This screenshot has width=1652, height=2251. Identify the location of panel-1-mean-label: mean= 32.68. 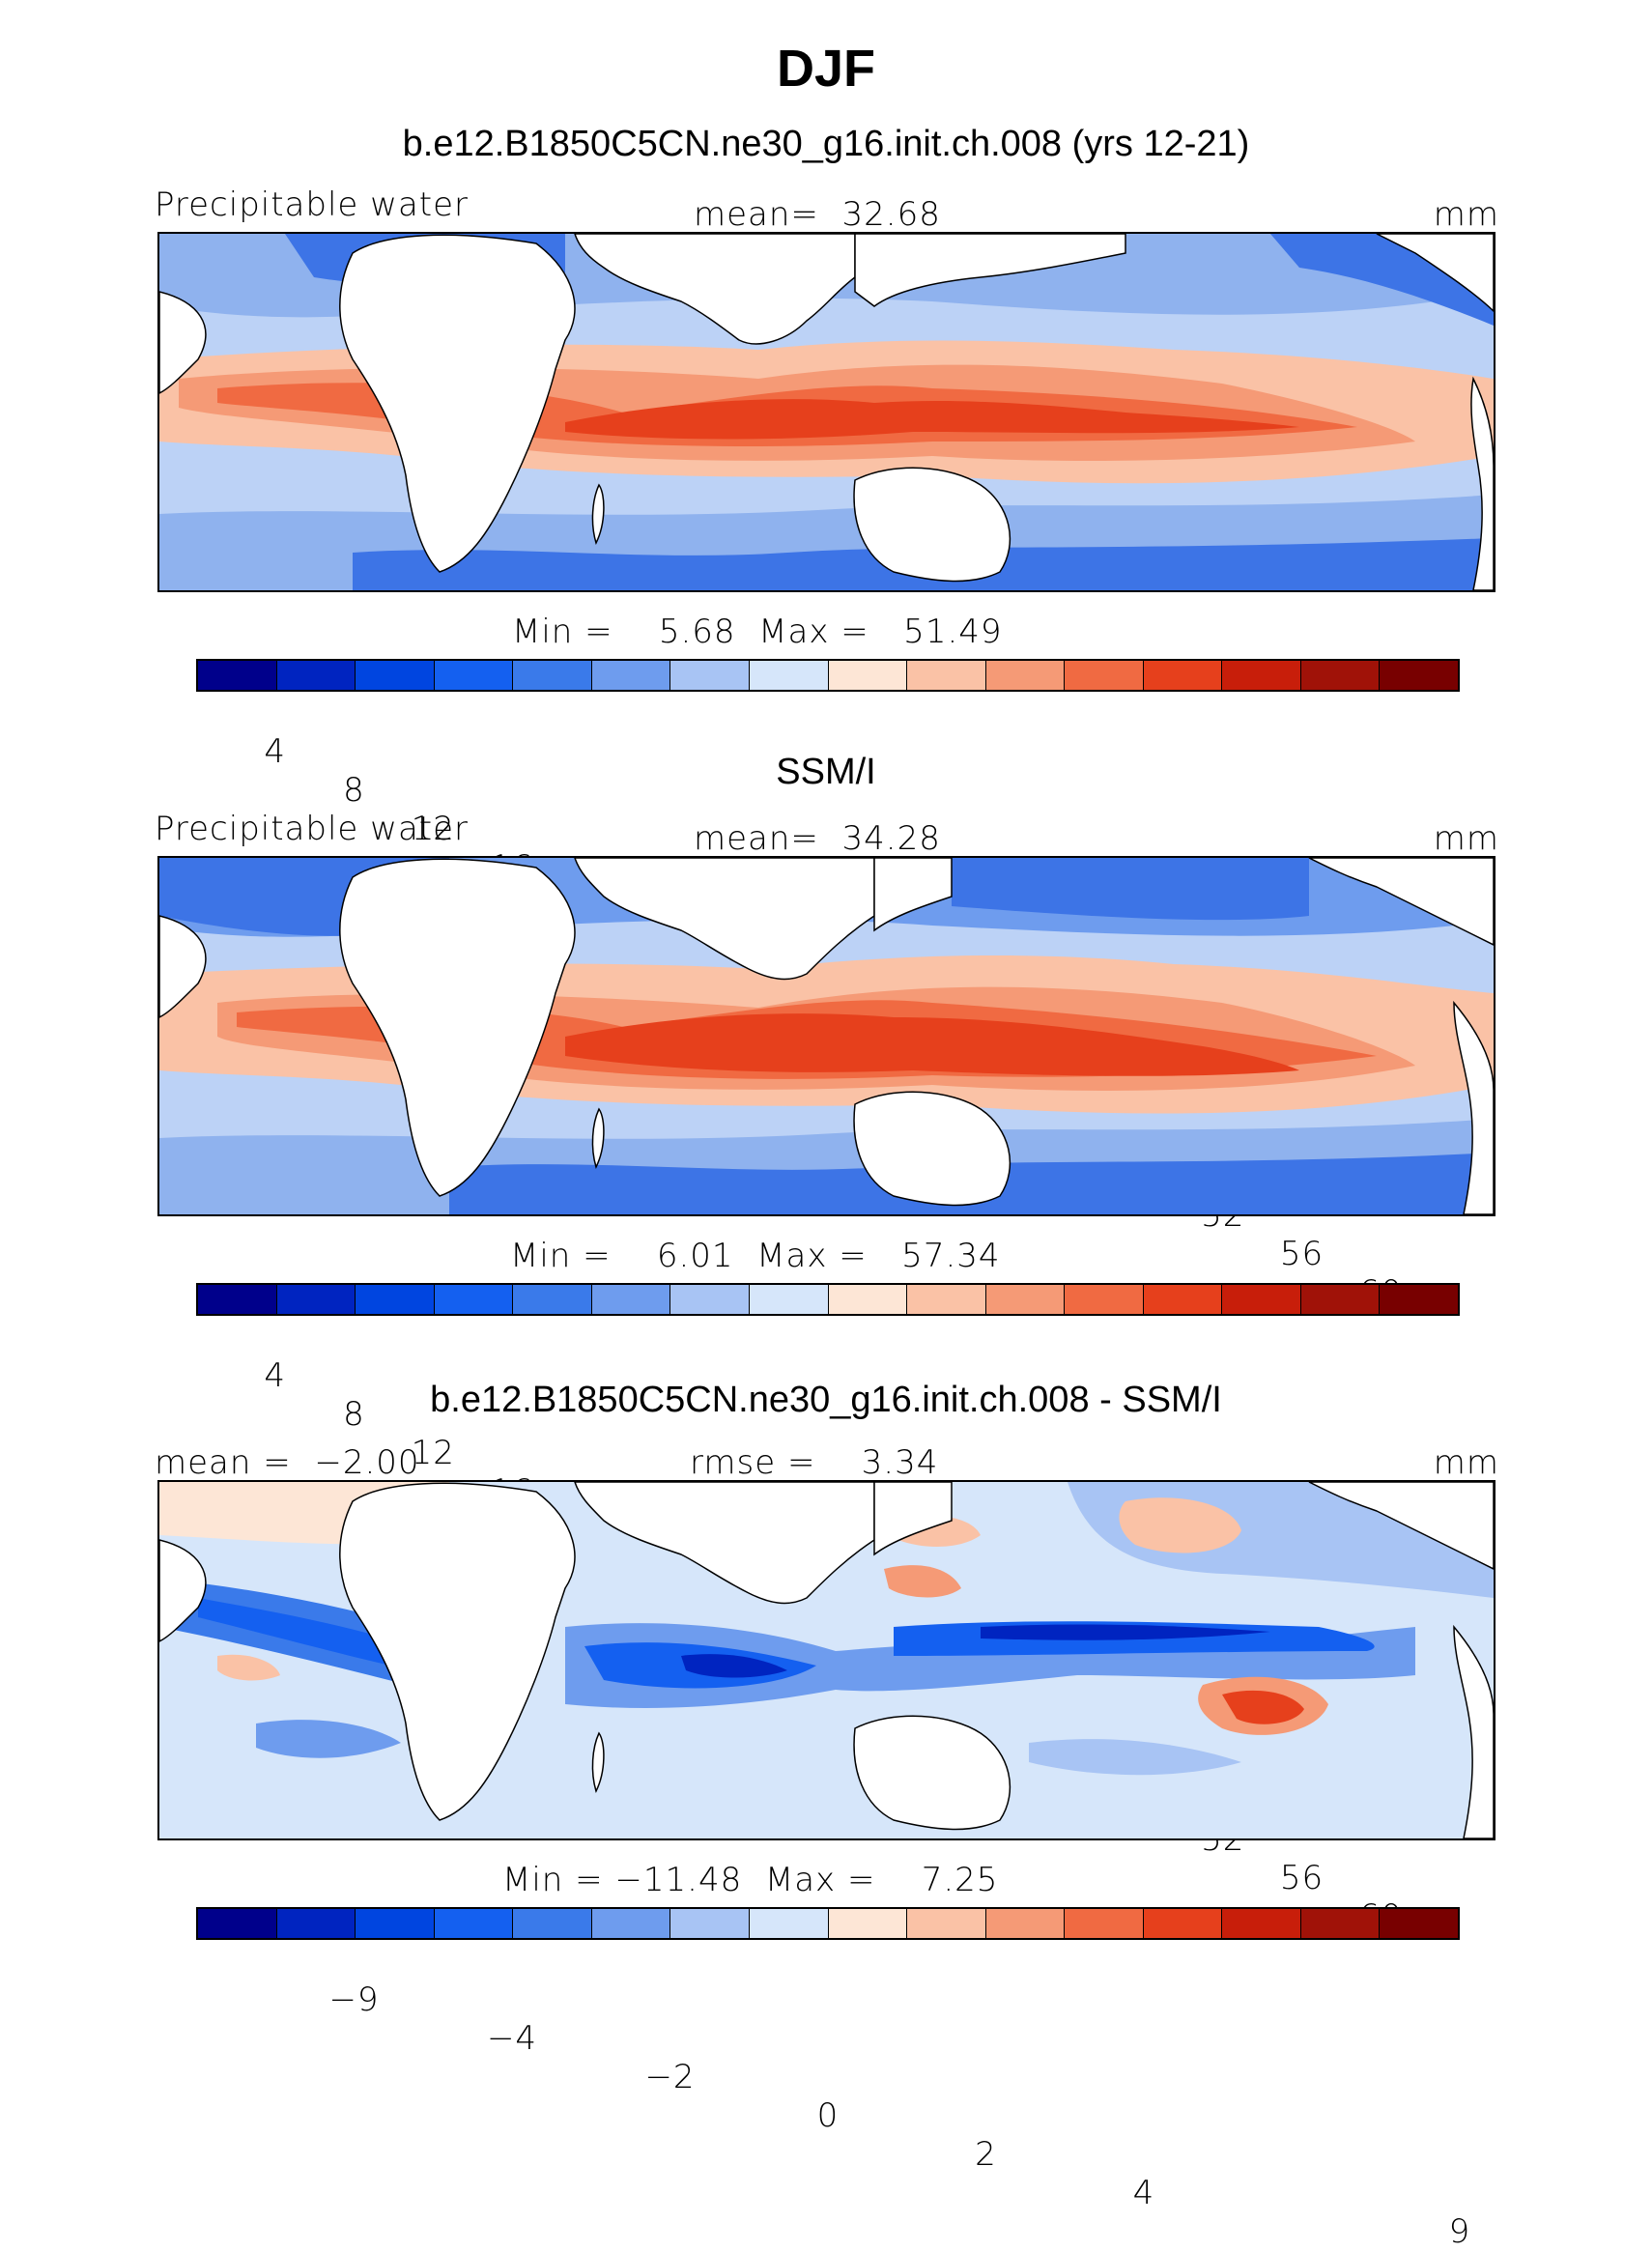
(817, 214).